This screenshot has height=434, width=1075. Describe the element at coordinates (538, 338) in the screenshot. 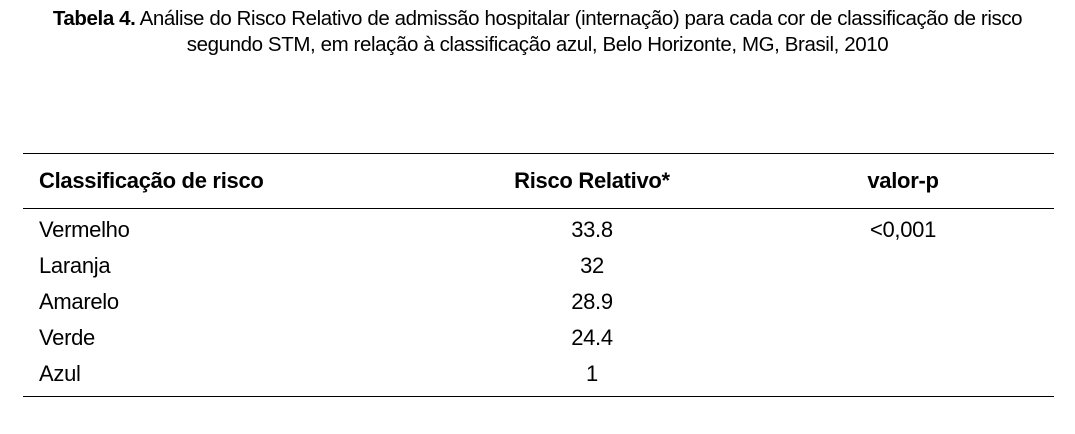

I see `table-row: Verde 24.4` at that location.